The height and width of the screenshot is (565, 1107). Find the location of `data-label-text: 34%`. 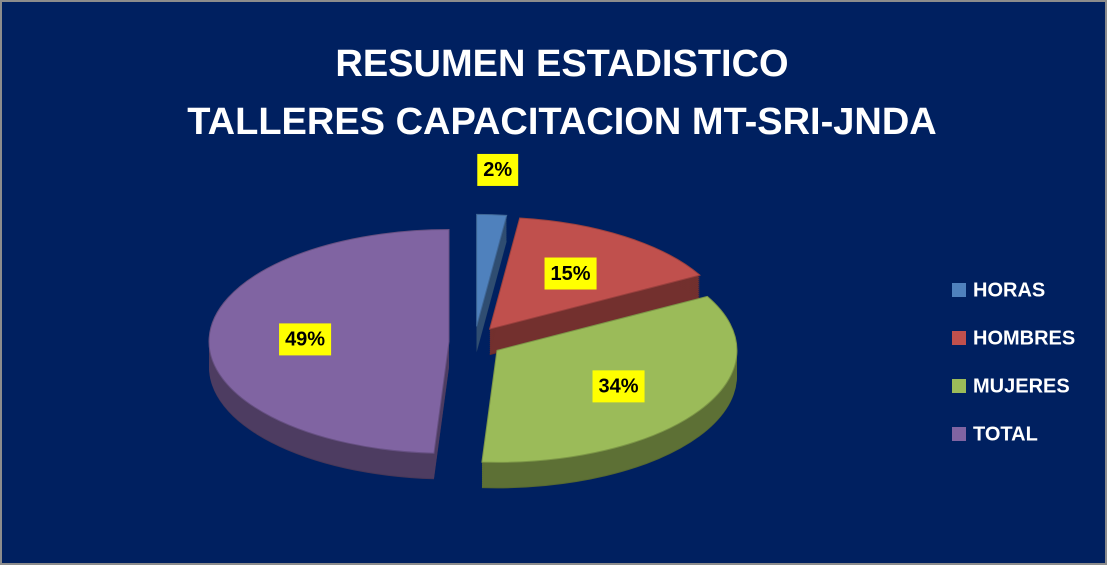

data-label-text: 34% is located at coordinates (619, 387).